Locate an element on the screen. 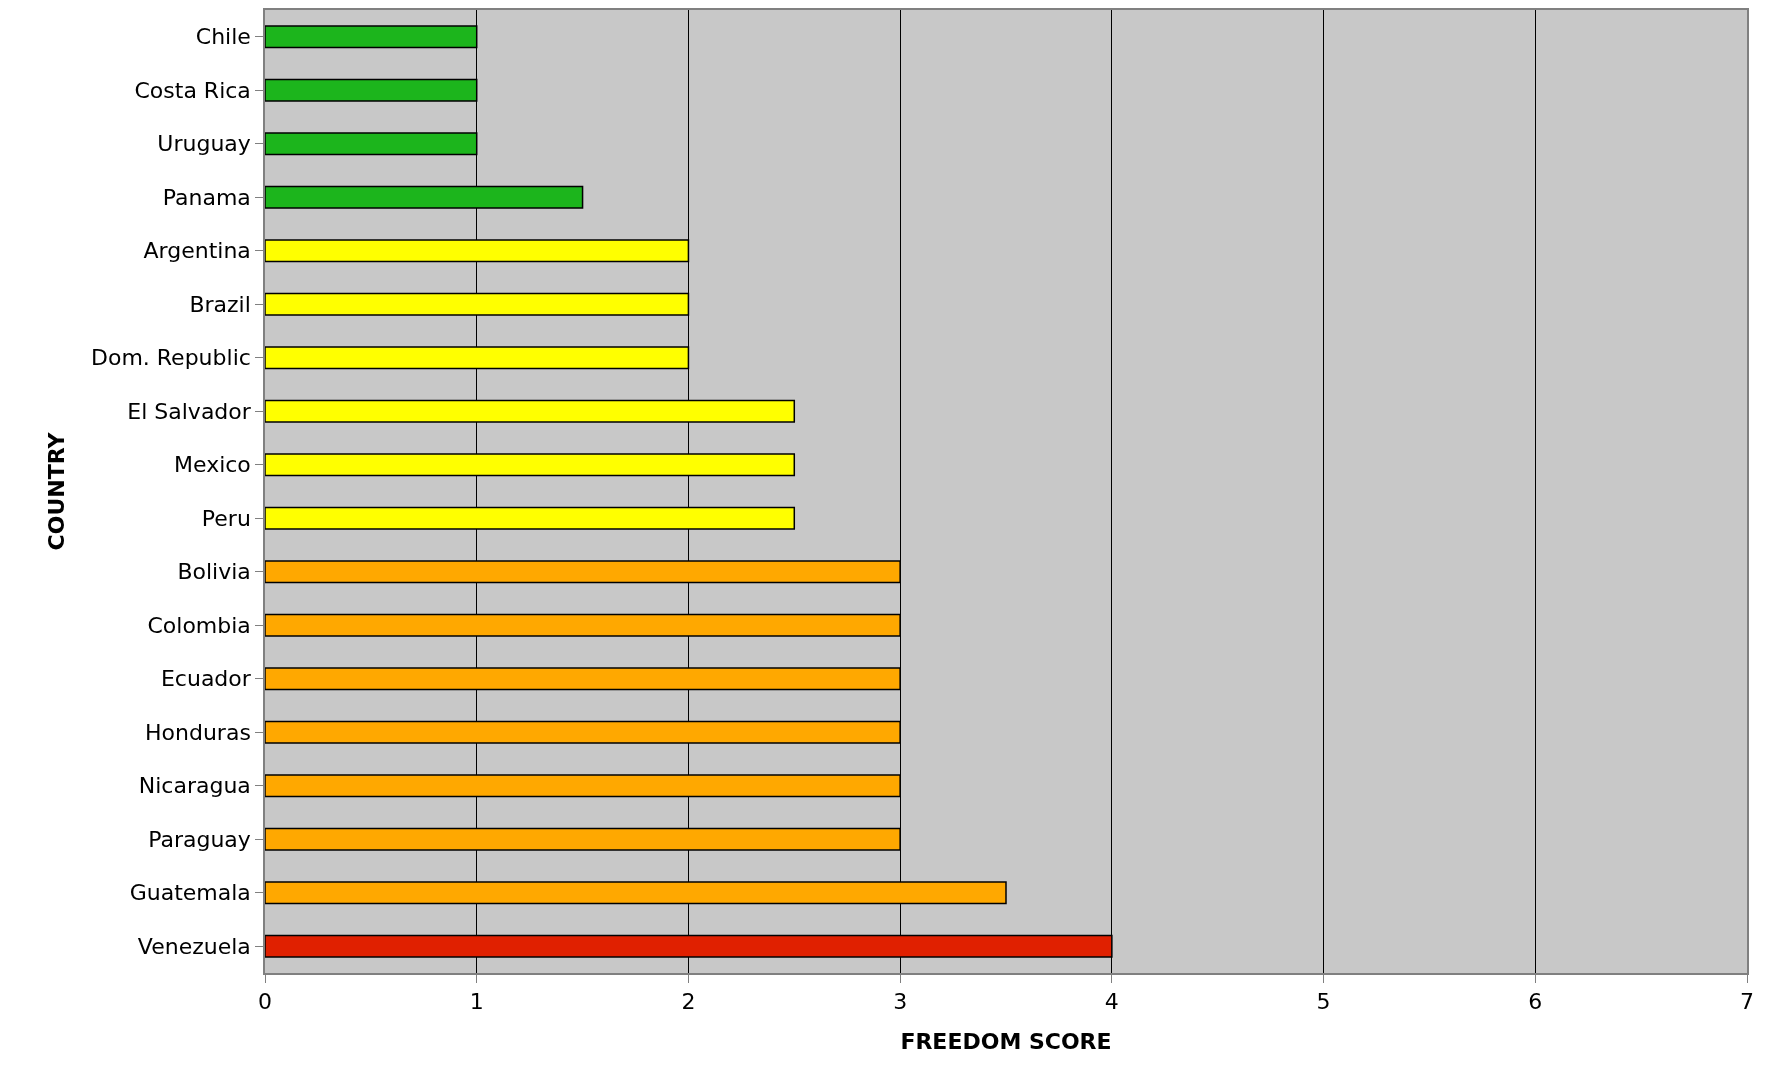 Image resolution: width=1772 pixels, height=1073 pixels. y-tick-label: Brazil is located at coordinates (220, 304).